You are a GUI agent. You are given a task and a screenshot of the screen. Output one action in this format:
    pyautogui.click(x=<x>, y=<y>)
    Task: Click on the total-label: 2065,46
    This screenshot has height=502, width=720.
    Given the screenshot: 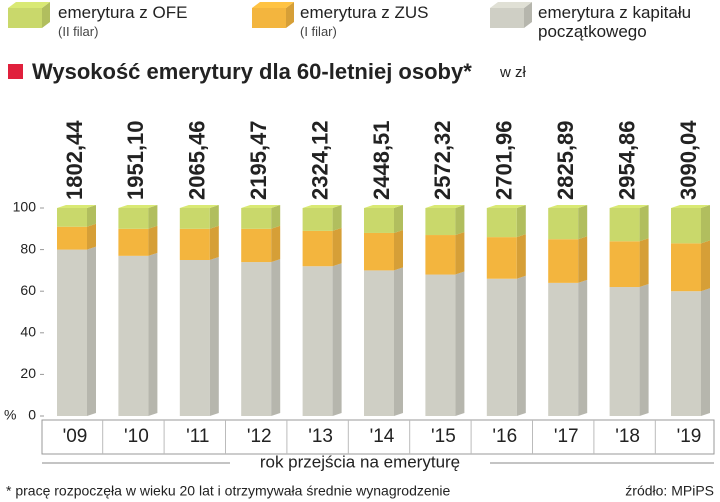 What is the action you would take?
    pyautogui.click(x=197, y=160)
    